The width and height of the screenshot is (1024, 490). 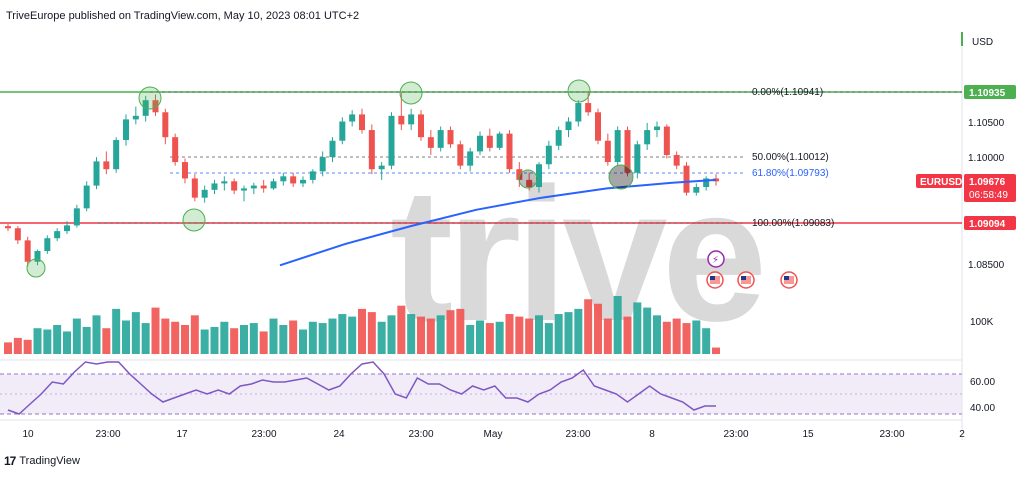 I want to click on last-price-text: 1.09676, so click(x=987, y=182).